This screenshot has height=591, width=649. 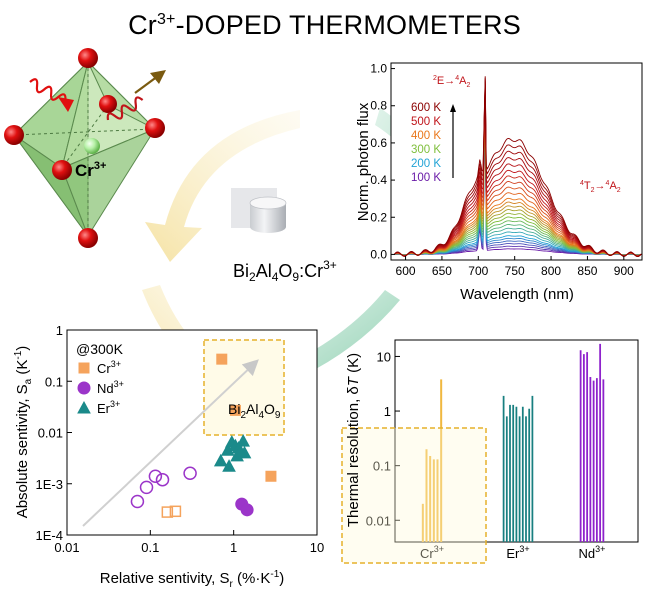 I want to click on highlight-formula: Bi2Al4O9, so click(x=254, y=411).